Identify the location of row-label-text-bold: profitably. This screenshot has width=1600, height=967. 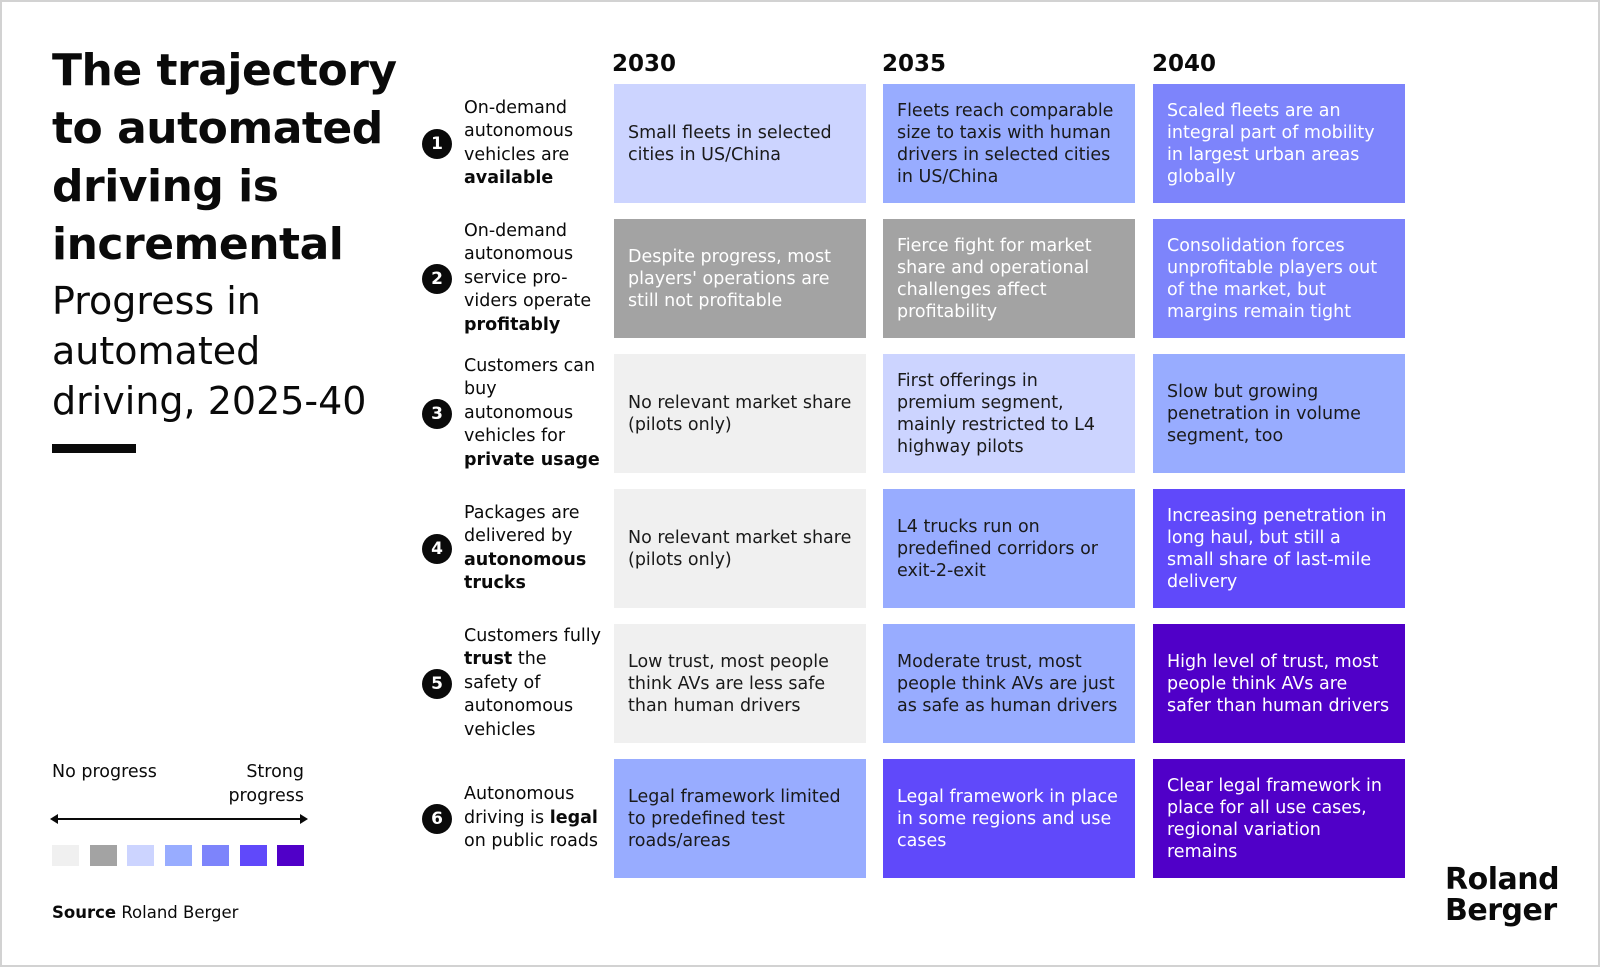
(512, 324).